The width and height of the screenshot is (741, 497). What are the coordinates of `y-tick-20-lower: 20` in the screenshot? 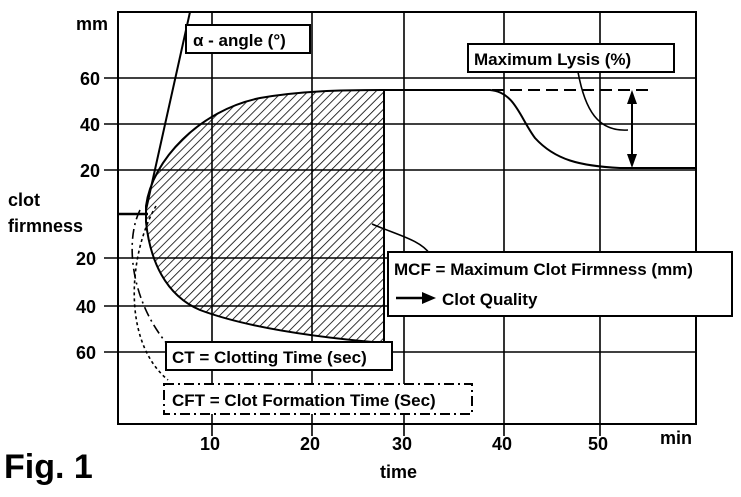 It's located at (86, 259).